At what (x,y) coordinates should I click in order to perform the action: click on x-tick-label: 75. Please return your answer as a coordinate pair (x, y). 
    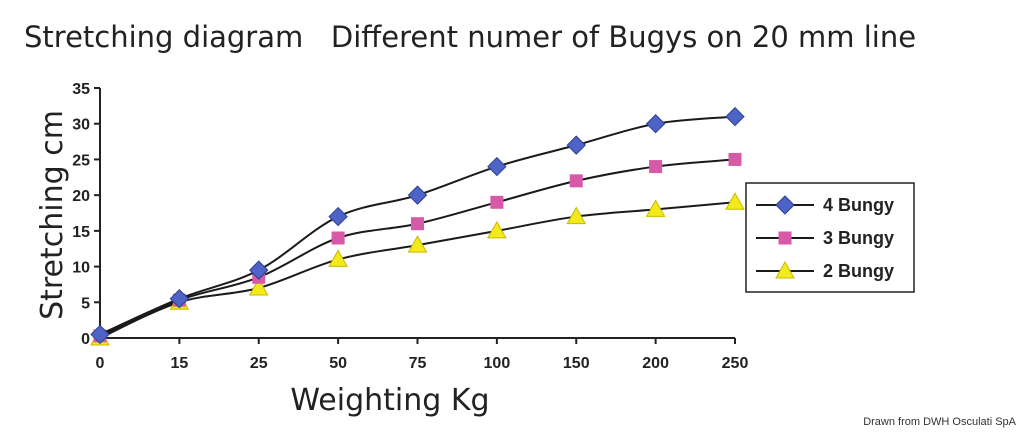
    Looking at the image, I should click on (418, 363).